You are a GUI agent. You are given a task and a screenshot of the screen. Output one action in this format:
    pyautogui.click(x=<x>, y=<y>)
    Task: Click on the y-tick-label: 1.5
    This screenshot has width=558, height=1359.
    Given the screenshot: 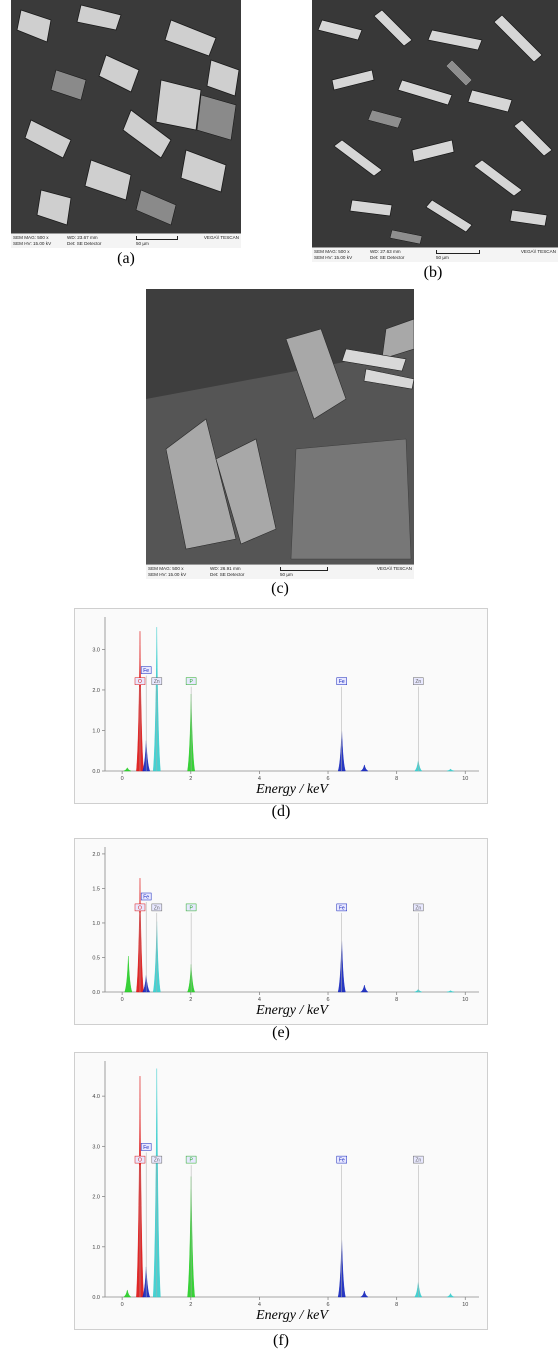 What is the action you would take?
    pyautogui.click(x=96, y=889)
    